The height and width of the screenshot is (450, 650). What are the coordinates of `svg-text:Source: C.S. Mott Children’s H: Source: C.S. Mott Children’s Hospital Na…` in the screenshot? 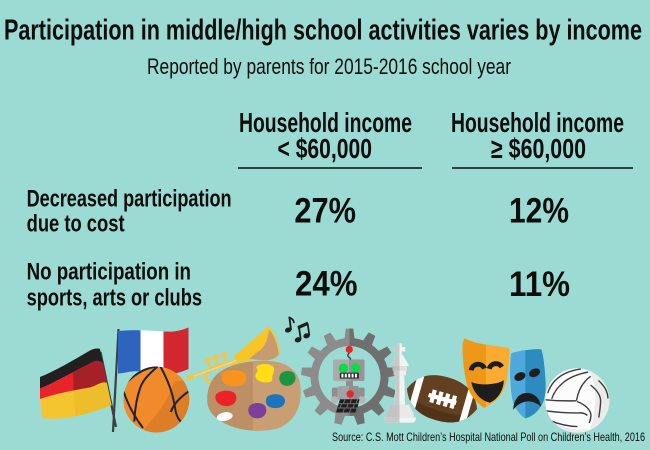 It's located at (488, 437).